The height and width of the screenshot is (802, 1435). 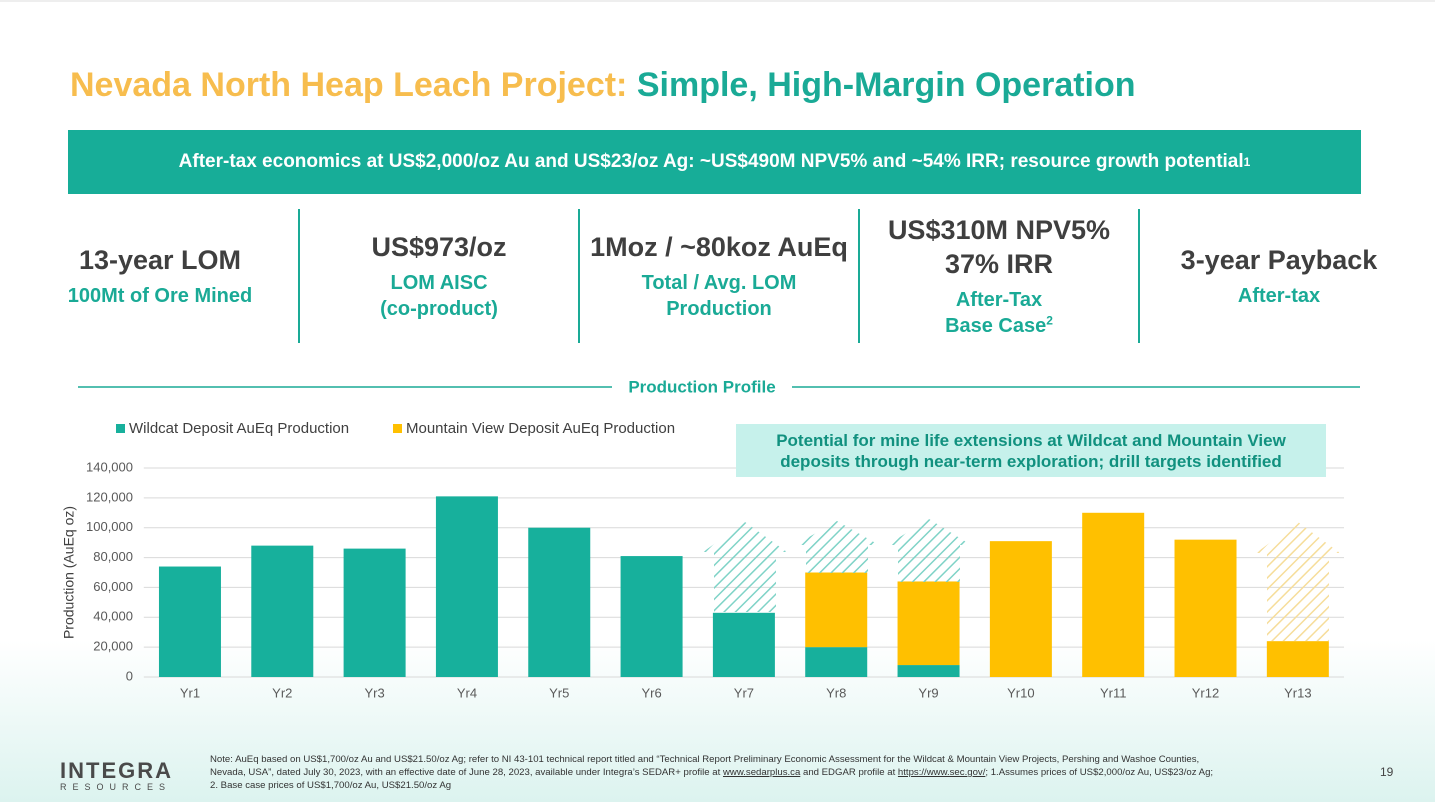 I want to click on kpi-main: US$973/oz, so click(x=439, y=247).